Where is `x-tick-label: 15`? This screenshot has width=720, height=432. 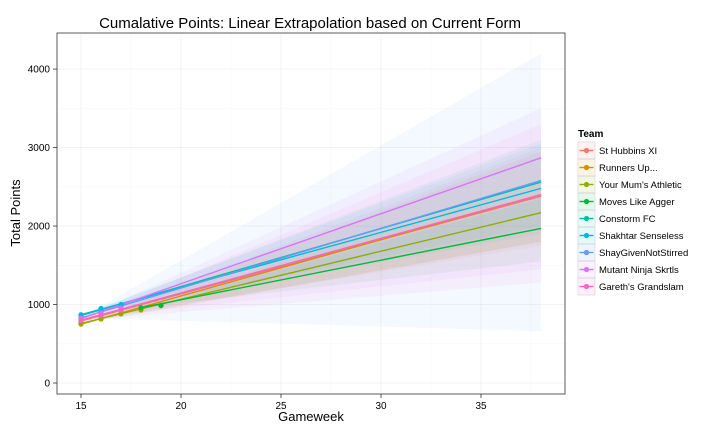 x-tick-label: 15 is located at coordinates (81, 406).